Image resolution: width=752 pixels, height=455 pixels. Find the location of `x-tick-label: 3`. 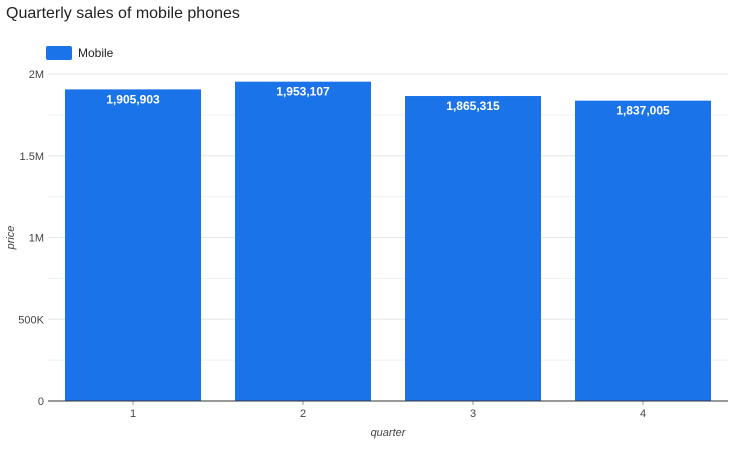

x-tick-label: 3 is located at coordinates (473, 414).